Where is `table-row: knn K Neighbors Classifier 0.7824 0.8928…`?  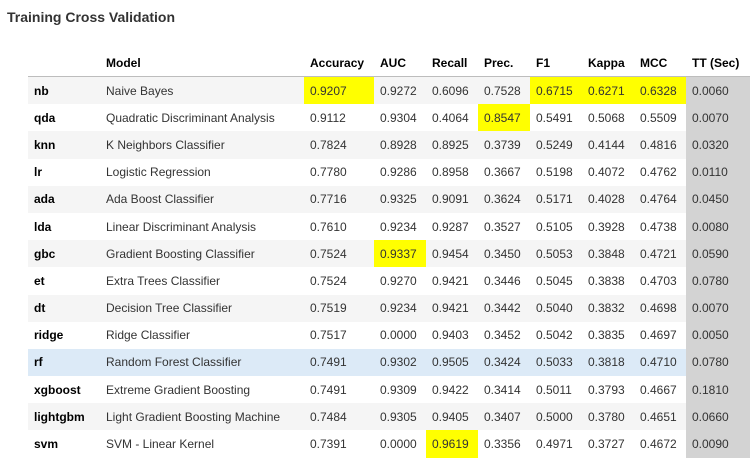 table-row: knn K Neighbors Classifier 0.7824 0.8928… is located at coordinates (389, 145).